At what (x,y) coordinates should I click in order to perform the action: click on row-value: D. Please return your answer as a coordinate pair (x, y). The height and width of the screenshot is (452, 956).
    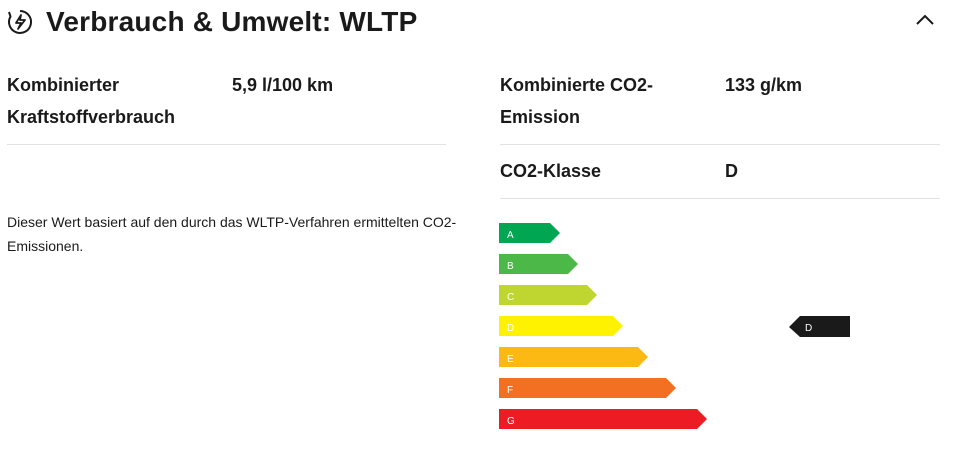
    Looking at the image, I should click on (731, 171).